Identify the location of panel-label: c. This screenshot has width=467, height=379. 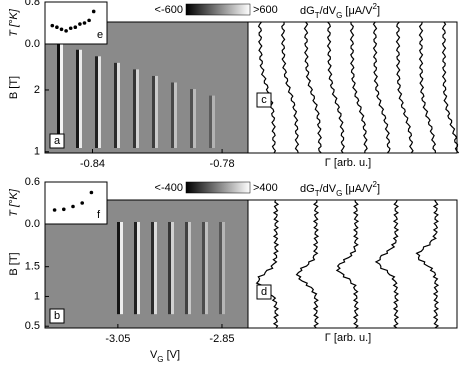
(264, 100).